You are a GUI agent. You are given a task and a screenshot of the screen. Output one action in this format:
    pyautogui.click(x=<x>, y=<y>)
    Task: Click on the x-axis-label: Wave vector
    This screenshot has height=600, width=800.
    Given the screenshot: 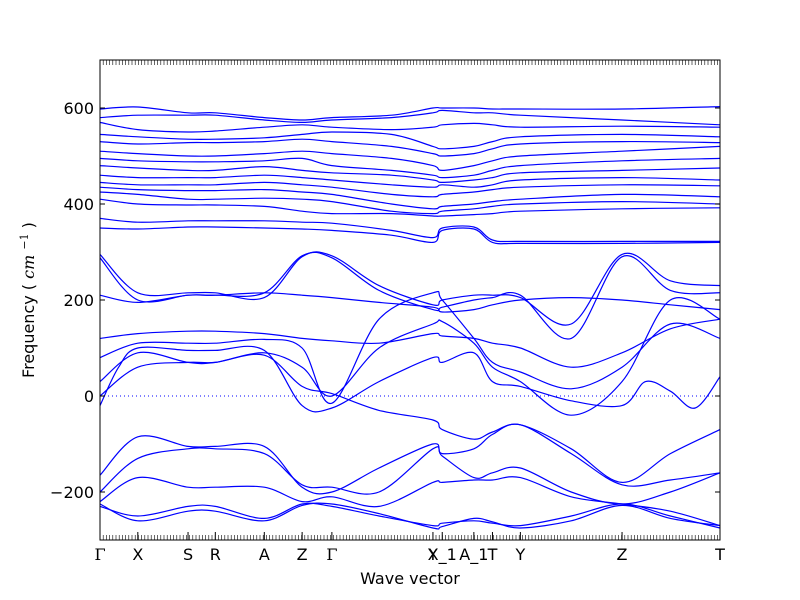 What is the action you would take?
    pyautogui.click(x=410, y=578)
    